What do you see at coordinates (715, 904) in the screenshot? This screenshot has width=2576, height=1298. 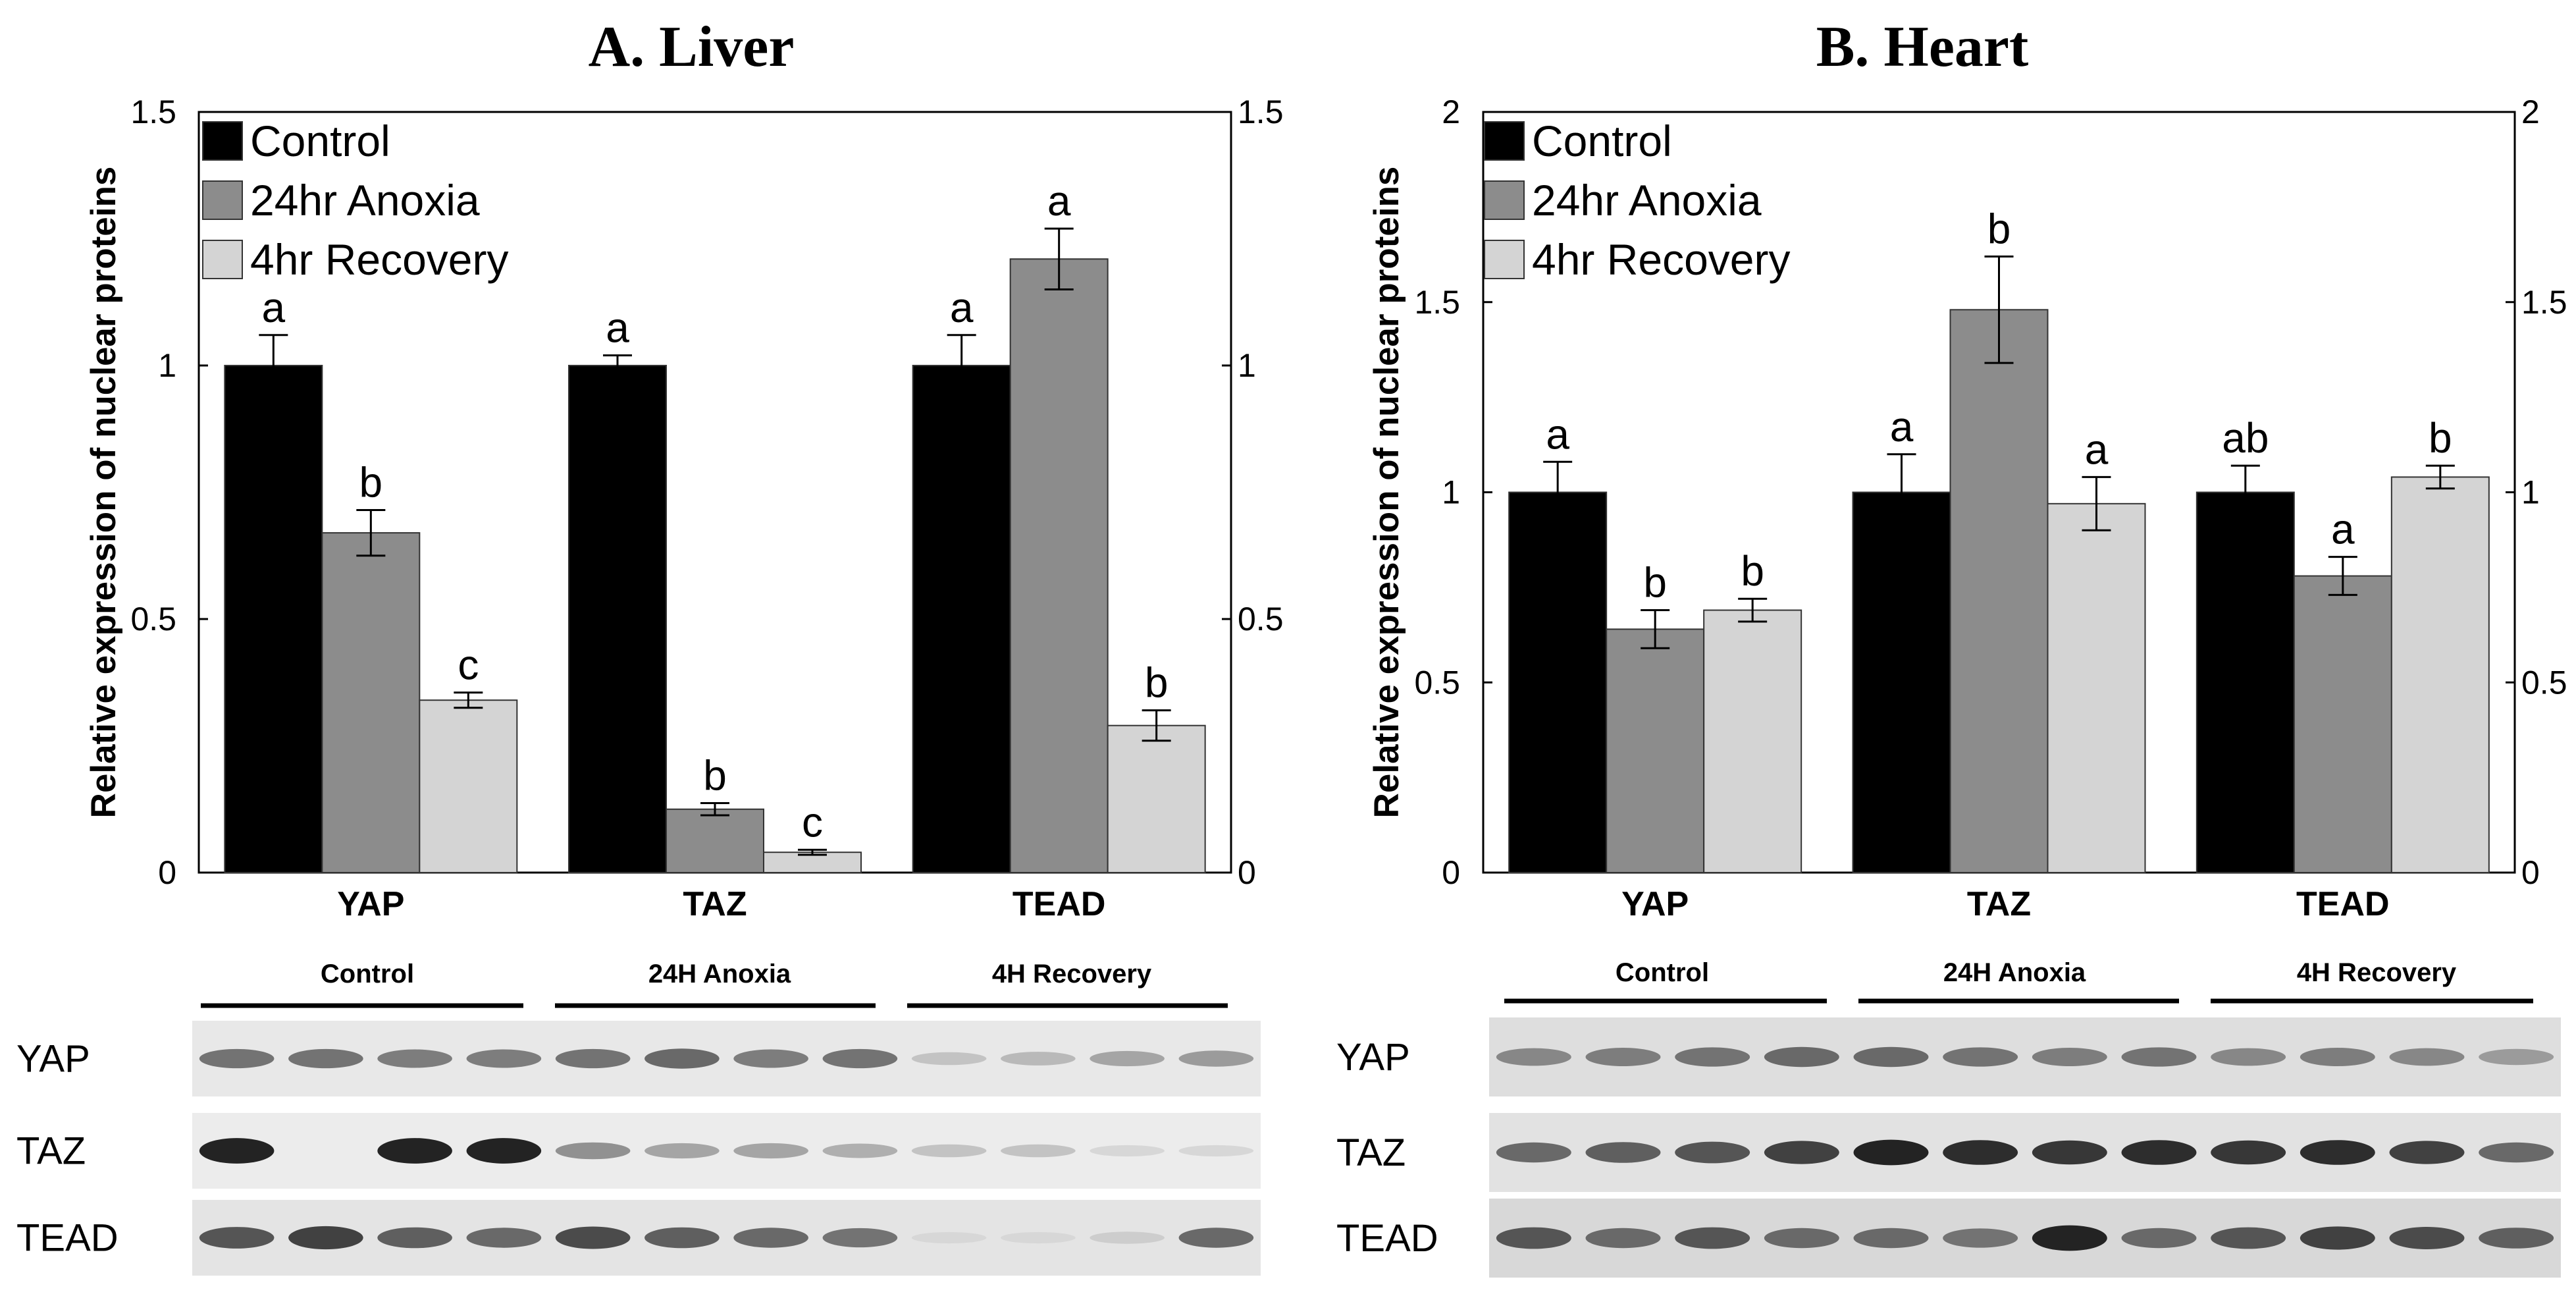 I see `x-category-label: TAZ` at bounding box center [715, 904].